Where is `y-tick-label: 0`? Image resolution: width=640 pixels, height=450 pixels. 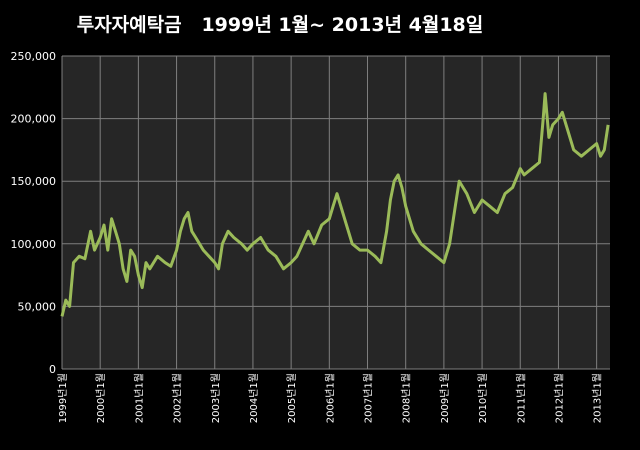 y-tick-label: 0 is located at coordinates (52, 369).